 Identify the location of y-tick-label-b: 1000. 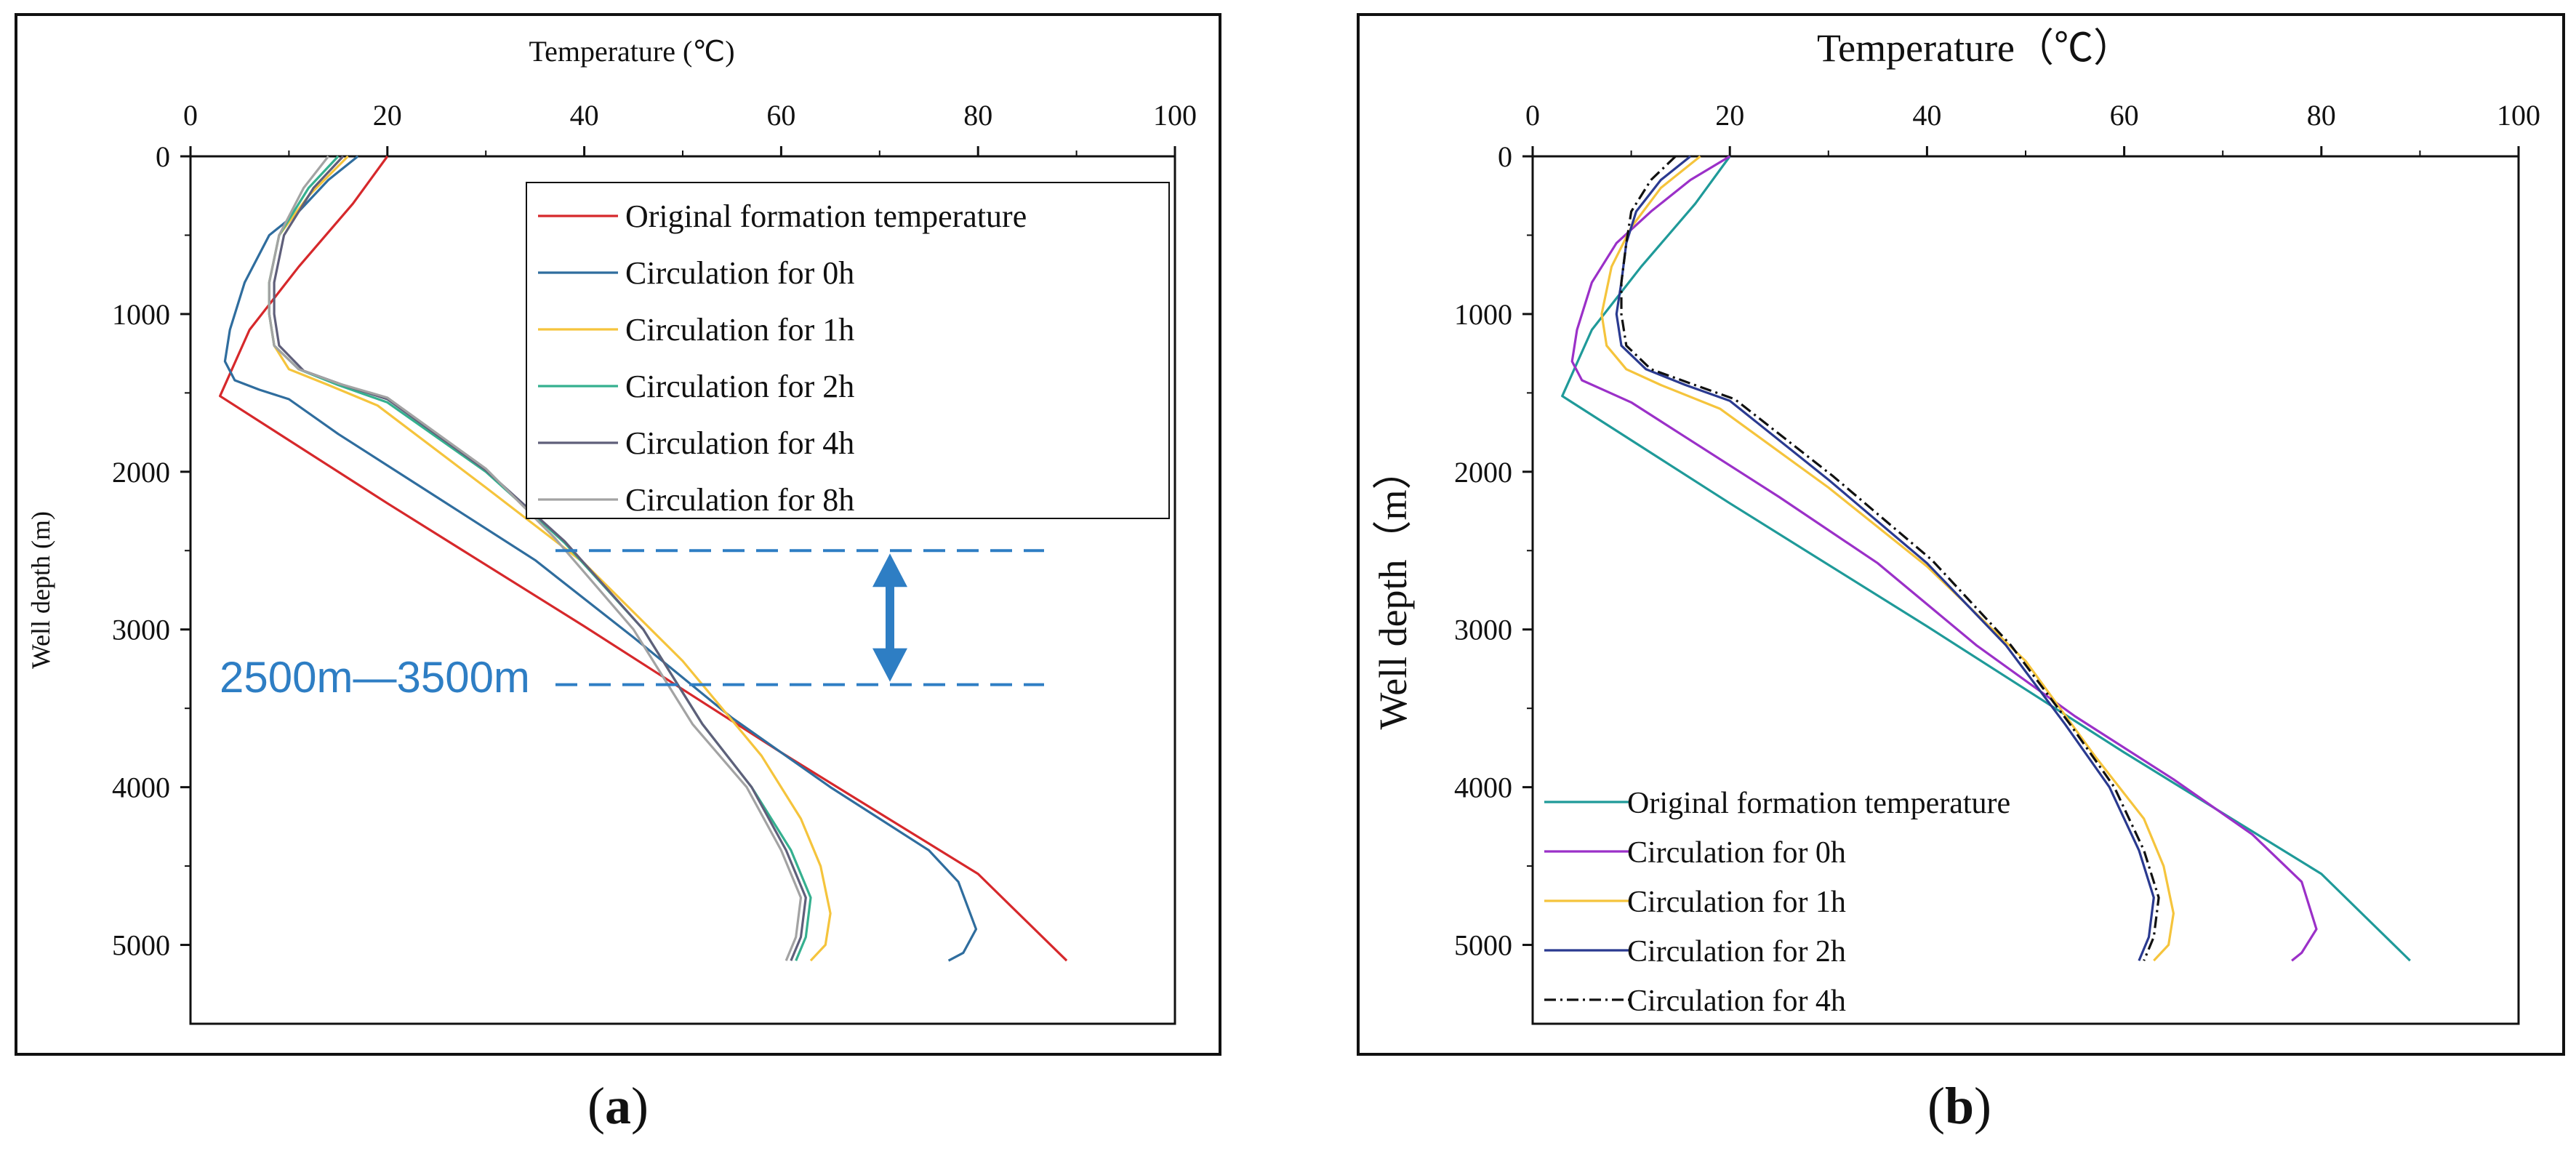
(1483, 314).